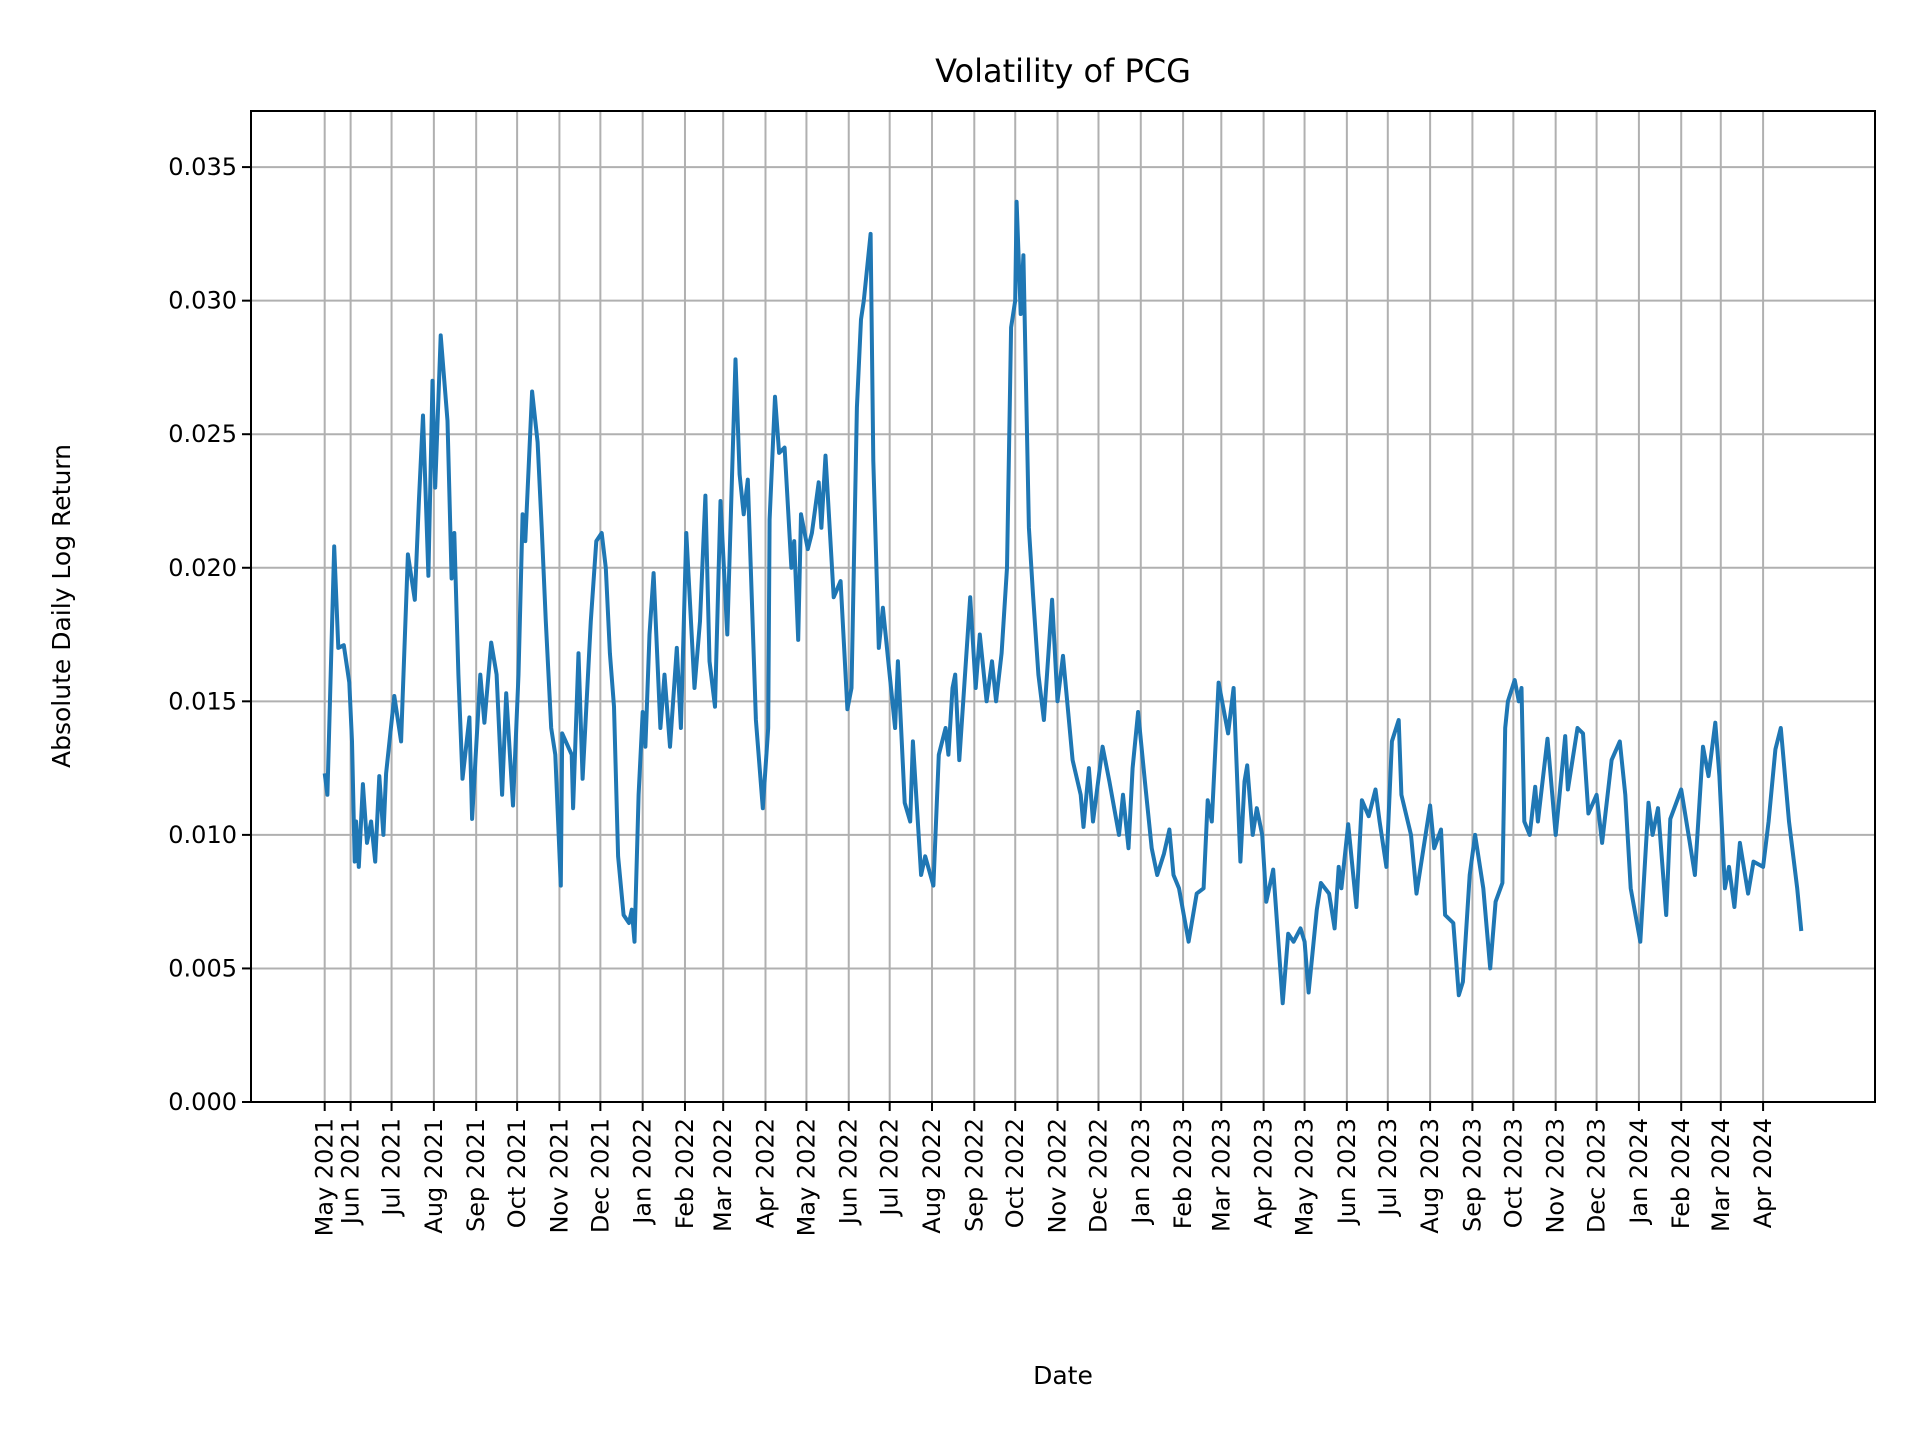 This screenshot has width=1920, height=1440. What do you see at coordinates (392, 1168) in the screenshot?
I see `x-tick-label: Jul 2021` at bounding box center [392, 1168].